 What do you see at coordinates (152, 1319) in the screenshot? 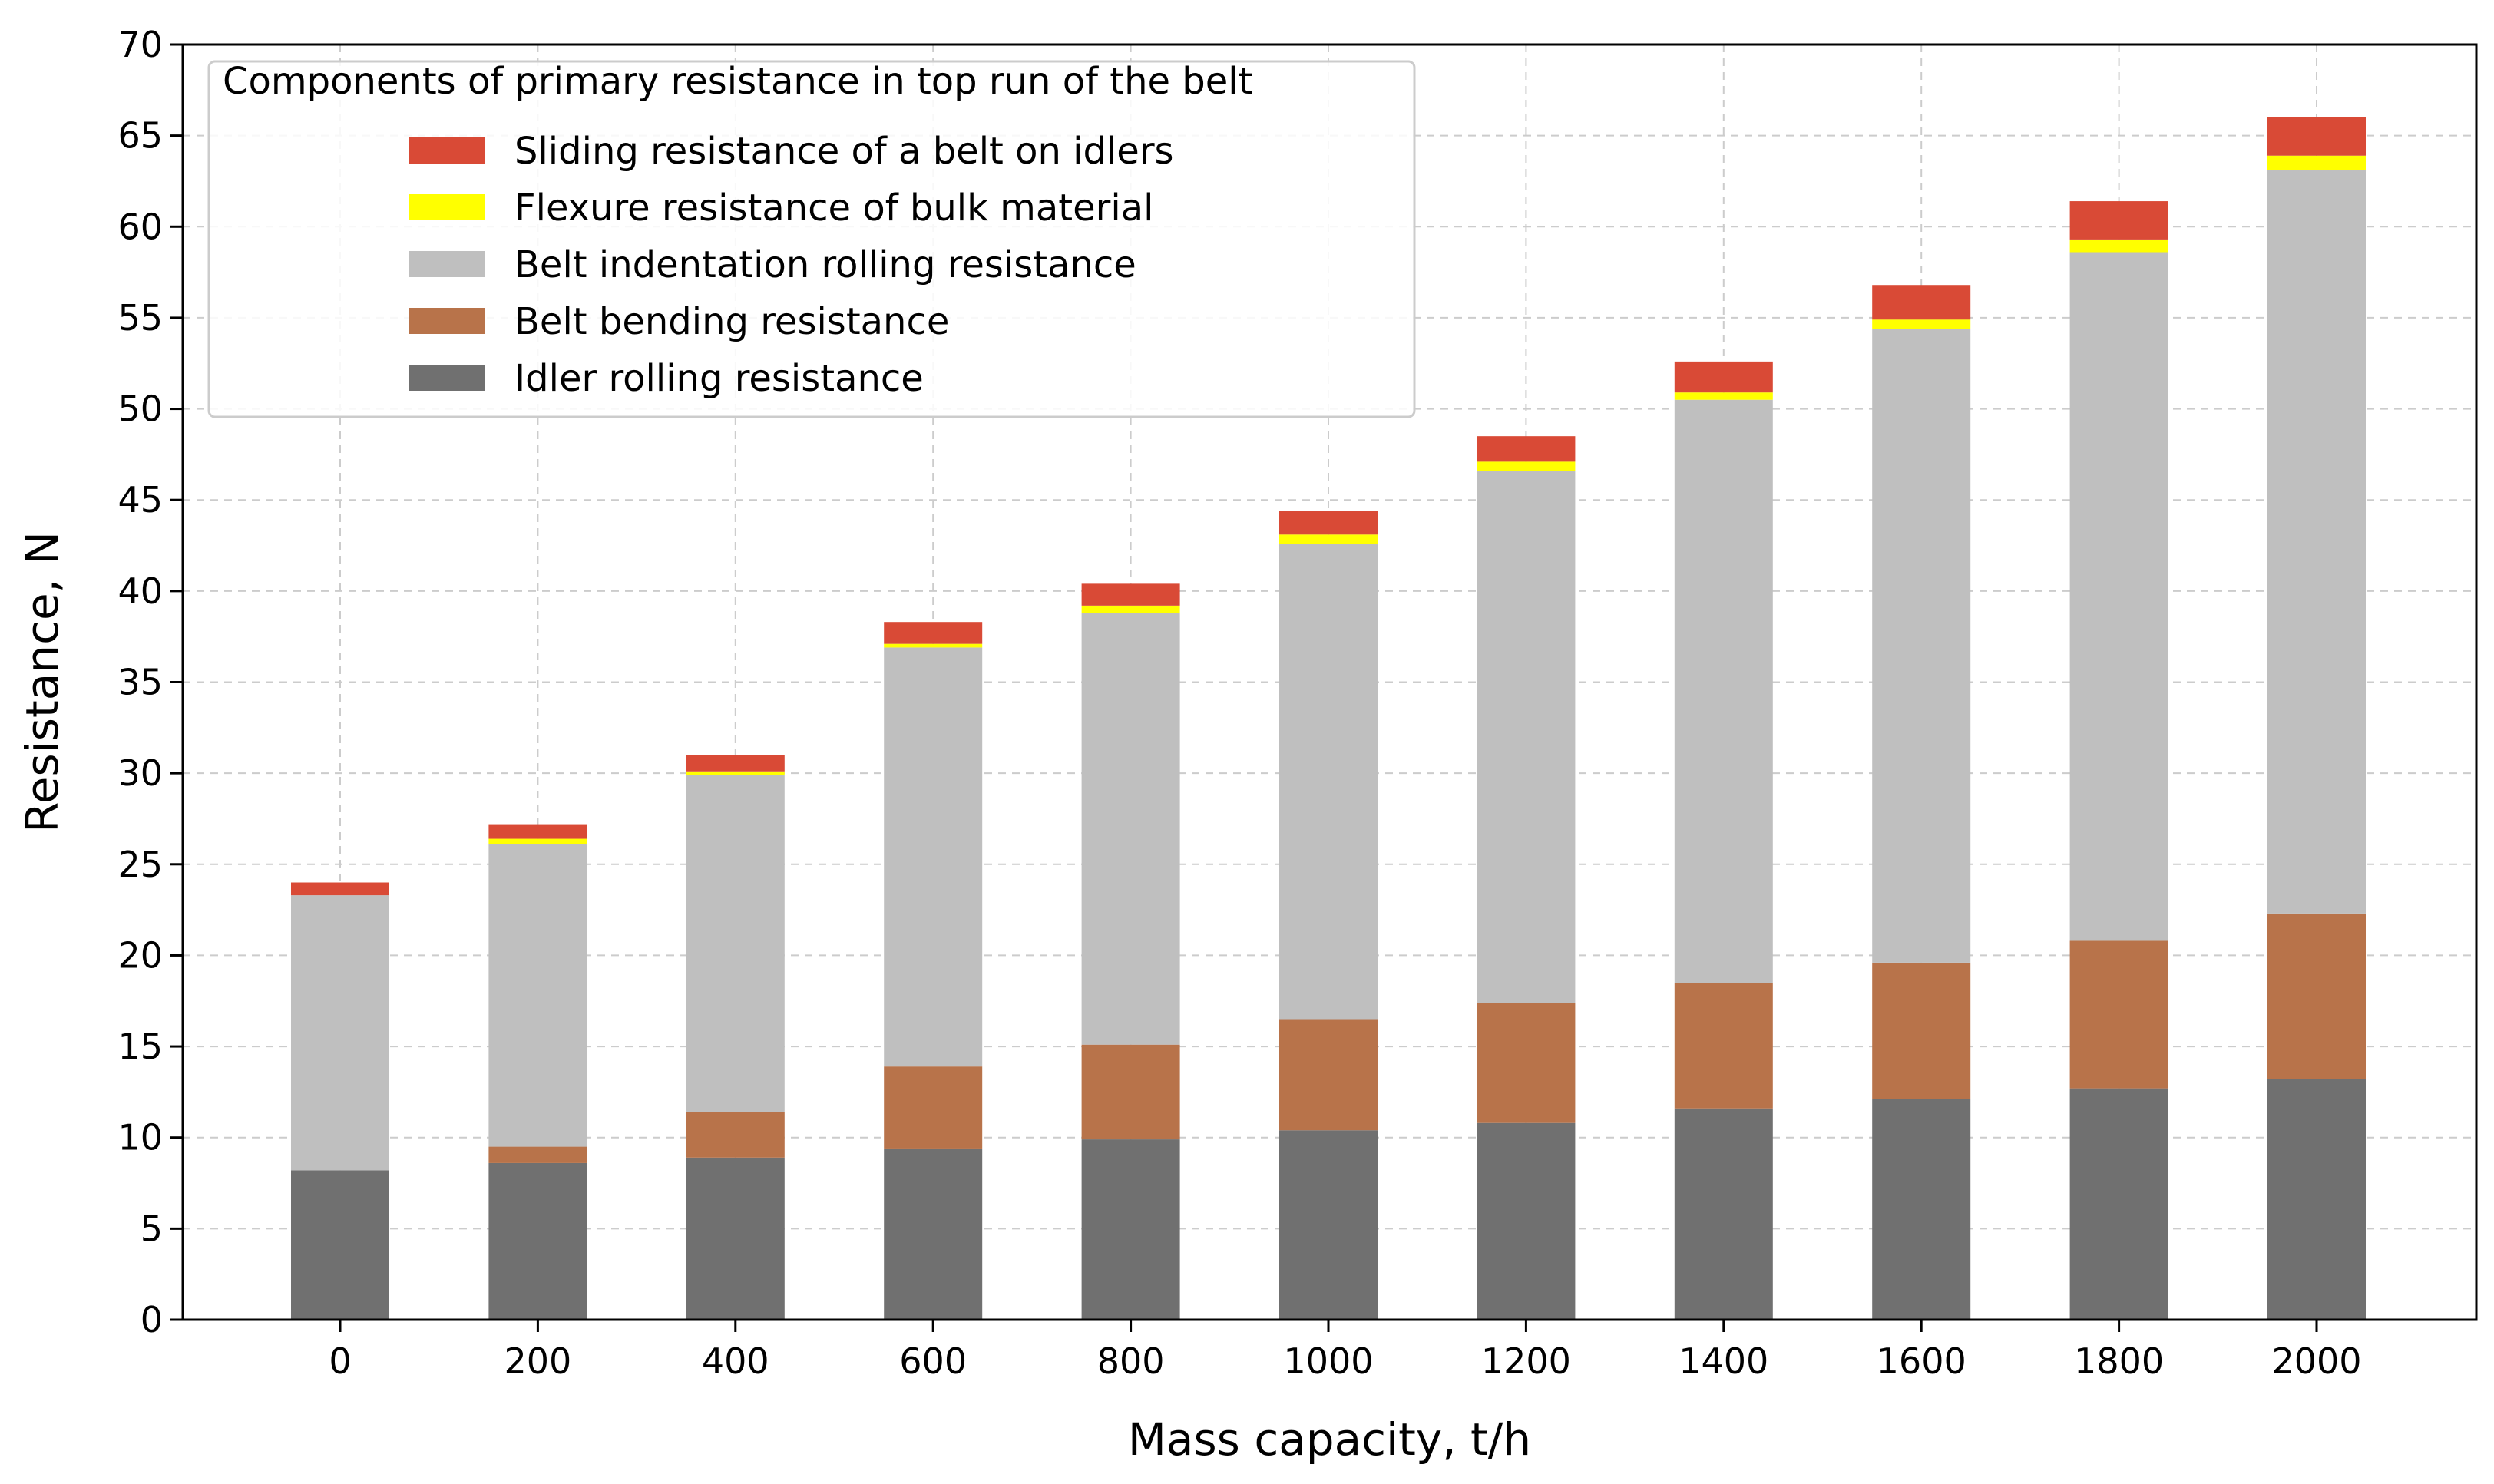
I see `y-tick-label: 0` at bounding box center [152, 1319].